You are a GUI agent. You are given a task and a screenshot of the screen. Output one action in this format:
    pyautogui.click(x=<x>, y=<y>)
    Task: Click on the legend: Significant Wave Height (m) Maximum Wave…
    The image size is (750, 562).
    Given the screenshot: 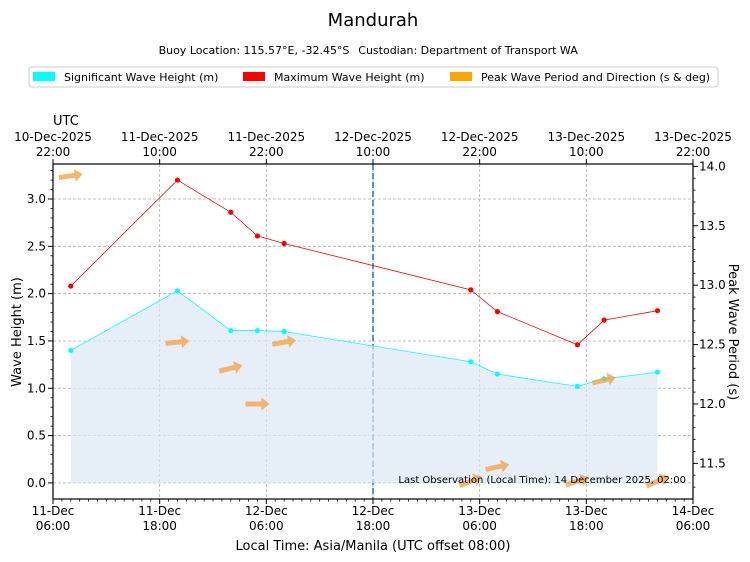 What is the action you would take?
    pyautogui.click(x=373, y=77)
    